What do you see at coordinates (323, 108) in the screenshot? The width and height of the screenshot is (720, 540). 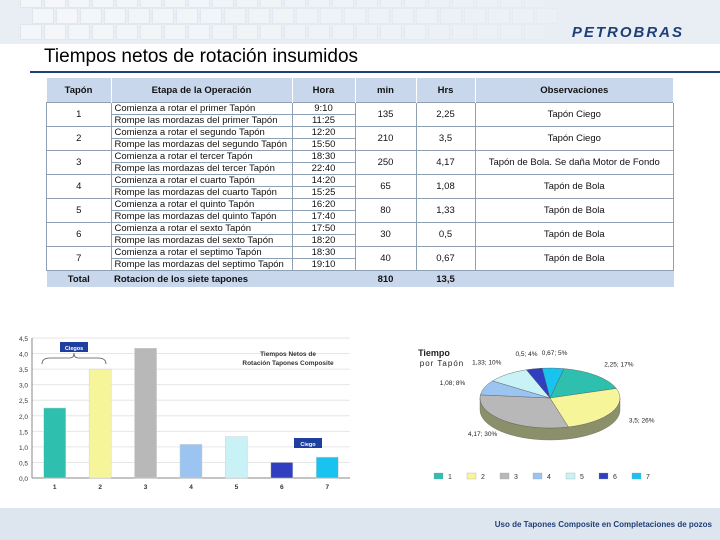 I see `cell-hora: 9:10` at bounding box center [323, 108].